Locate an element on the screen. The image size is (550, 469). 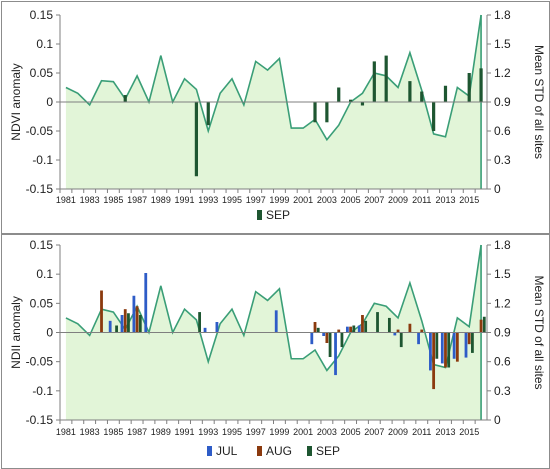
p1-ylabel: NDVI anomaly is located at coordinates (16, 101).